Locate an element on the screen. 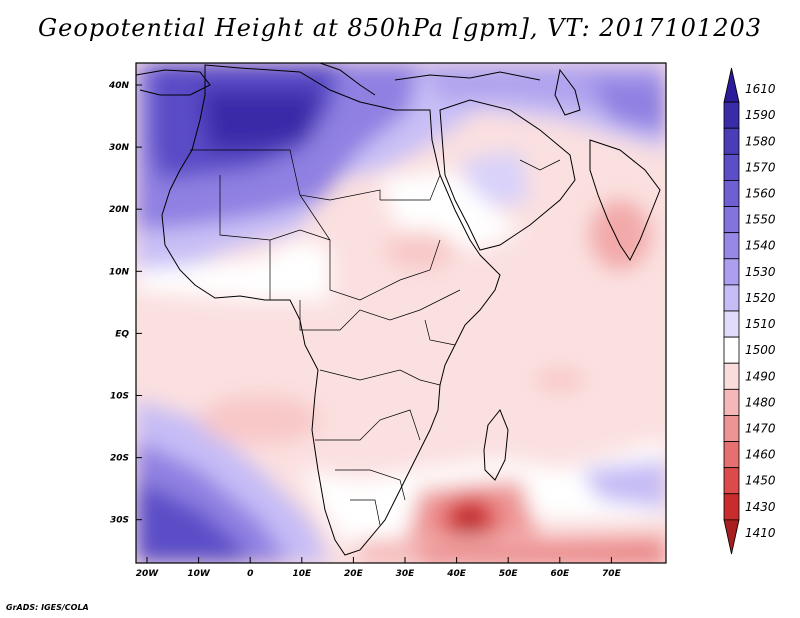  lon-tick-label: 70E is located at coordinates (612, 574).